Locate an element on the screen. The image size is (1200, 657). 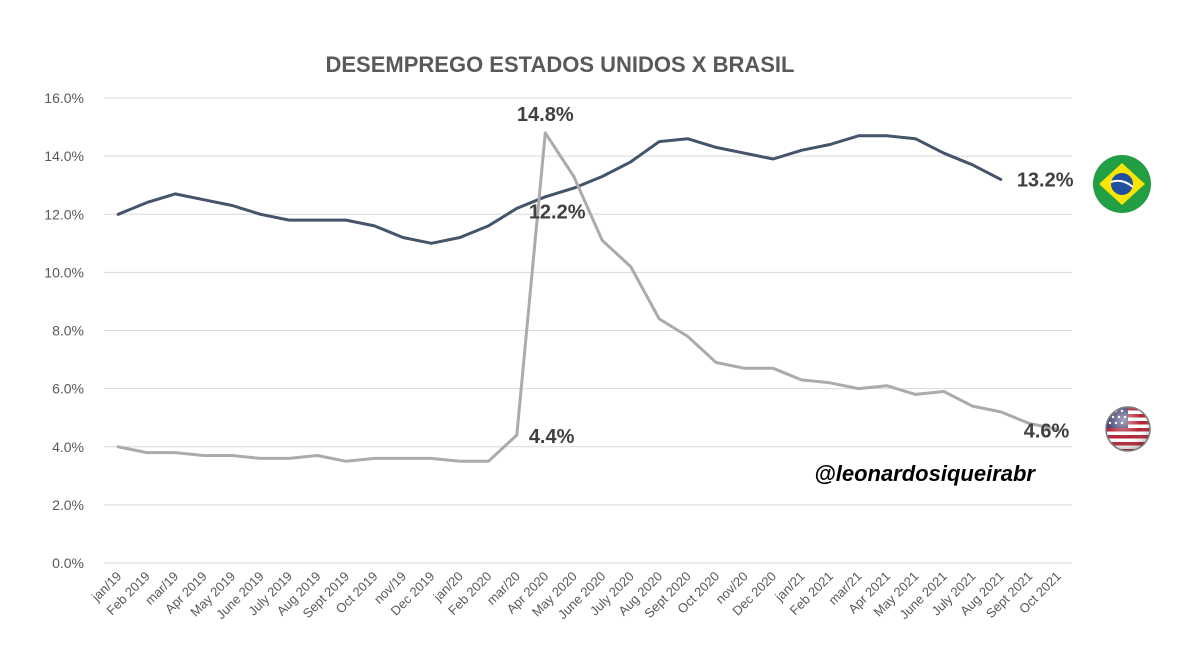
y-tick-label: 4.0% is located at coordinates (68, 447).